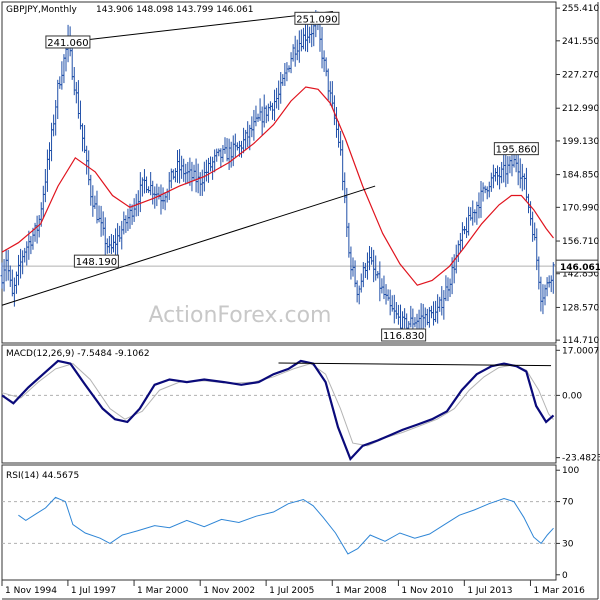 Image resolution: width=600 pixels, height=600 pixels. What do you see at coordinates (570, 471) in the screenshot?
I see `rsi-y-tick-label: 100` at bounding box center [570, 471].